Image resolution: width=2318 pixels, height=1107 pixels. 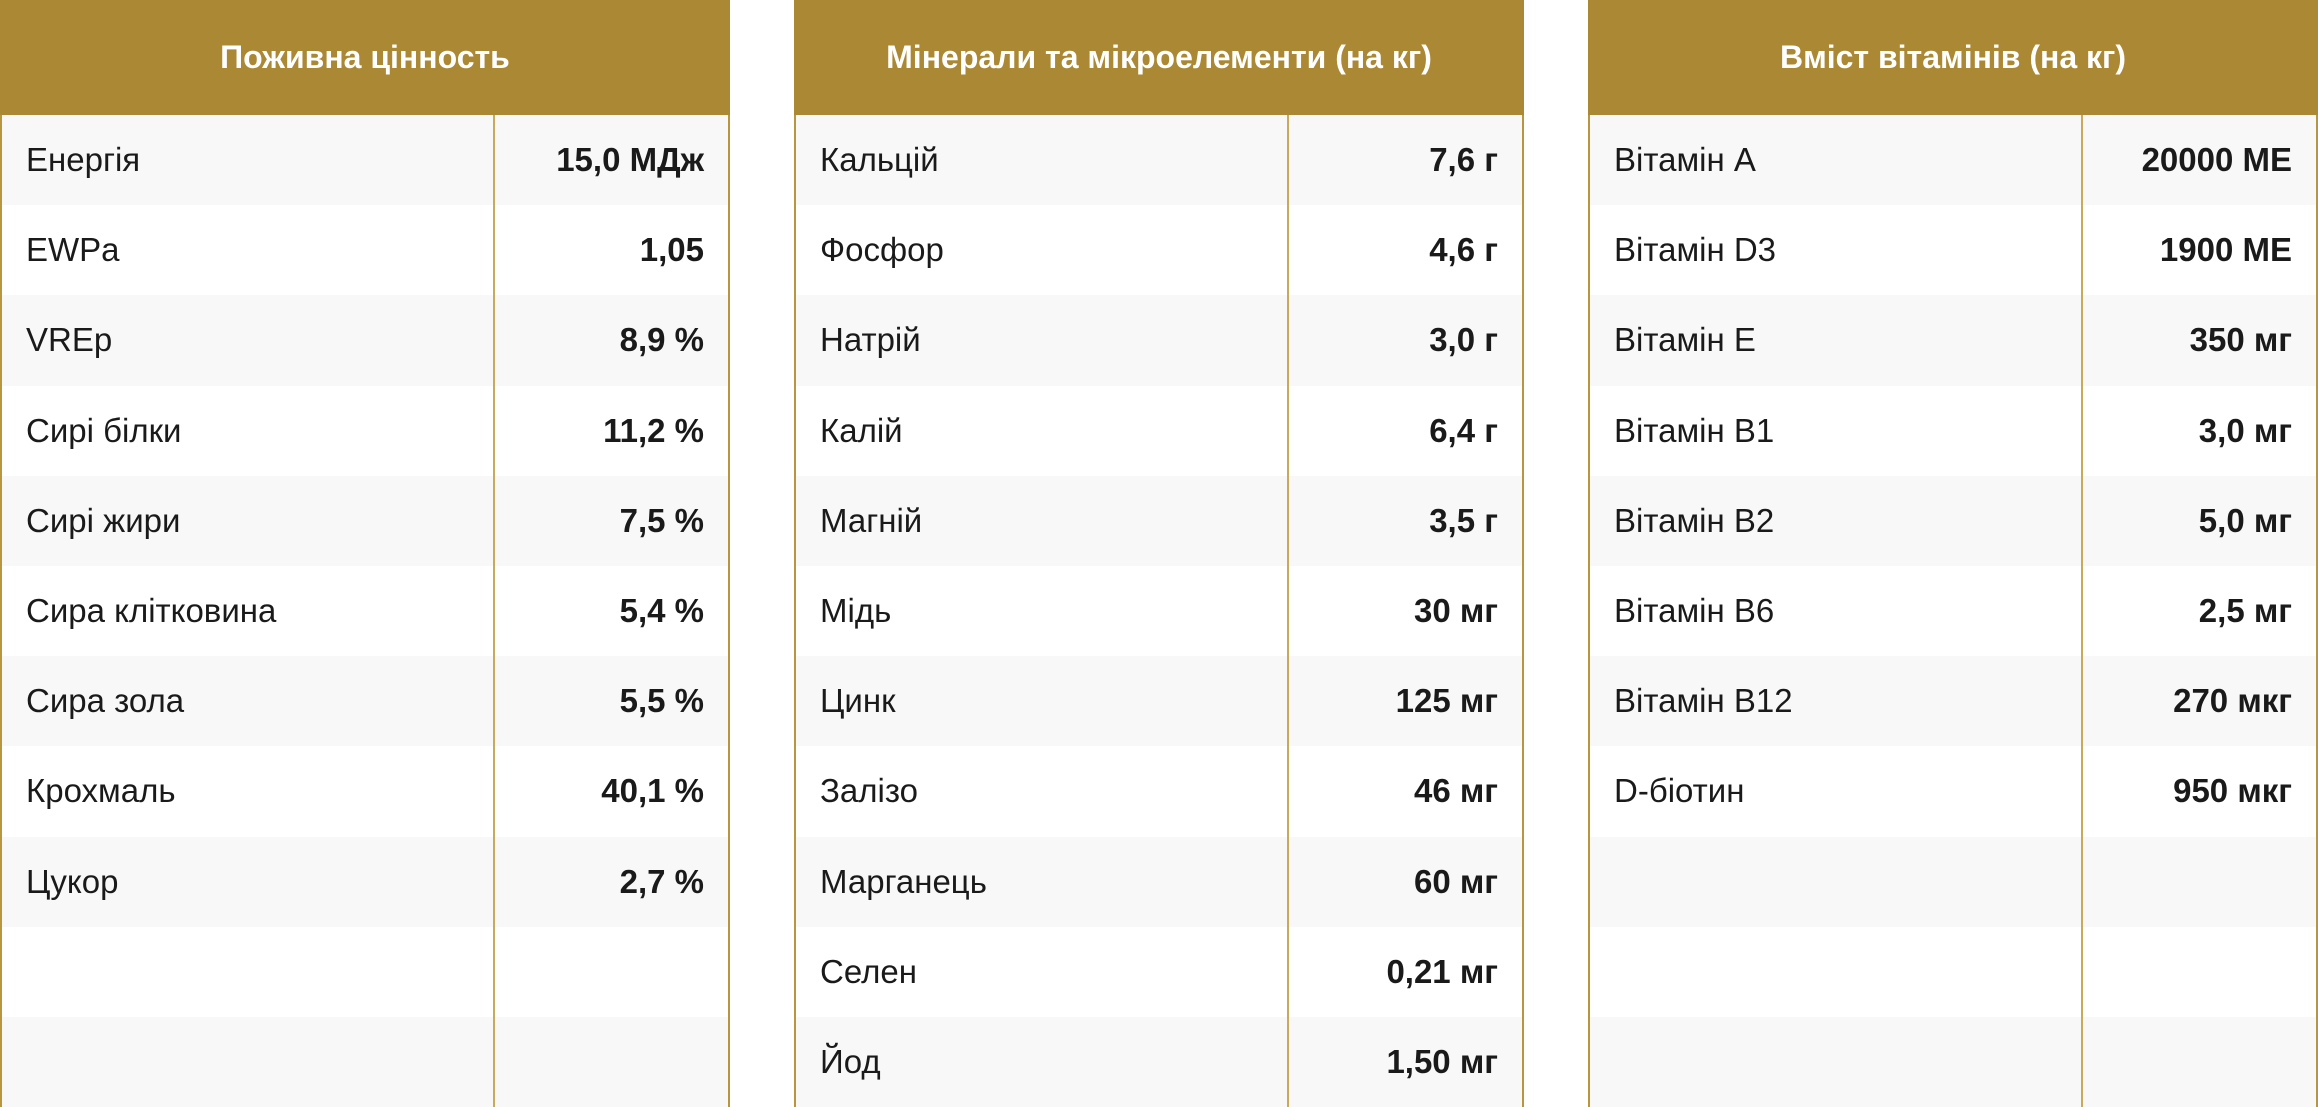 I want to click on table-row: Вітамін Е 350 мг, so click(x=1953, y=340).